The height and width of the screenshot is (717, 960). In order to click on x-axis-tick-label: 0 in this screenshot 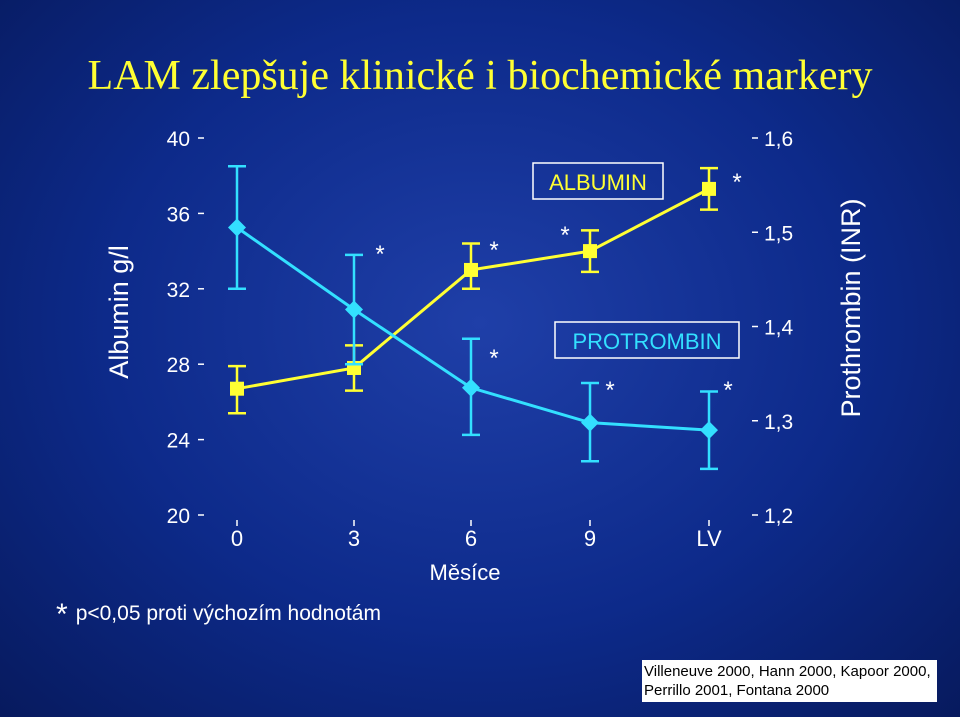, I will do `click(237, 538)`.